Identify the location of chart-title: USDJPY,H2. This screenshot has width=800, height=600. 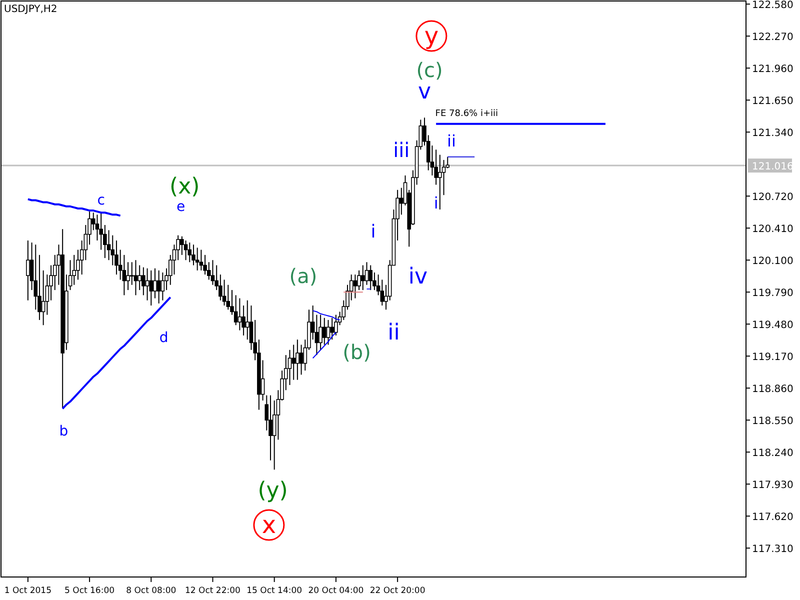
(31, 9).